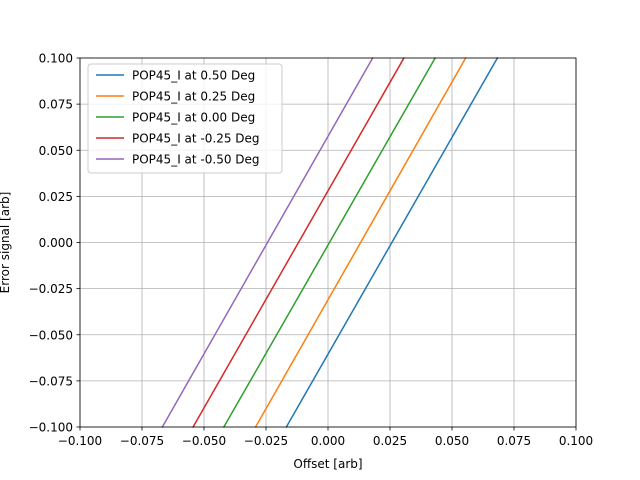 The image size is (640, 480). I want to click on legend-label: POP45_I at -0.50 Deg, so click(196, 160).